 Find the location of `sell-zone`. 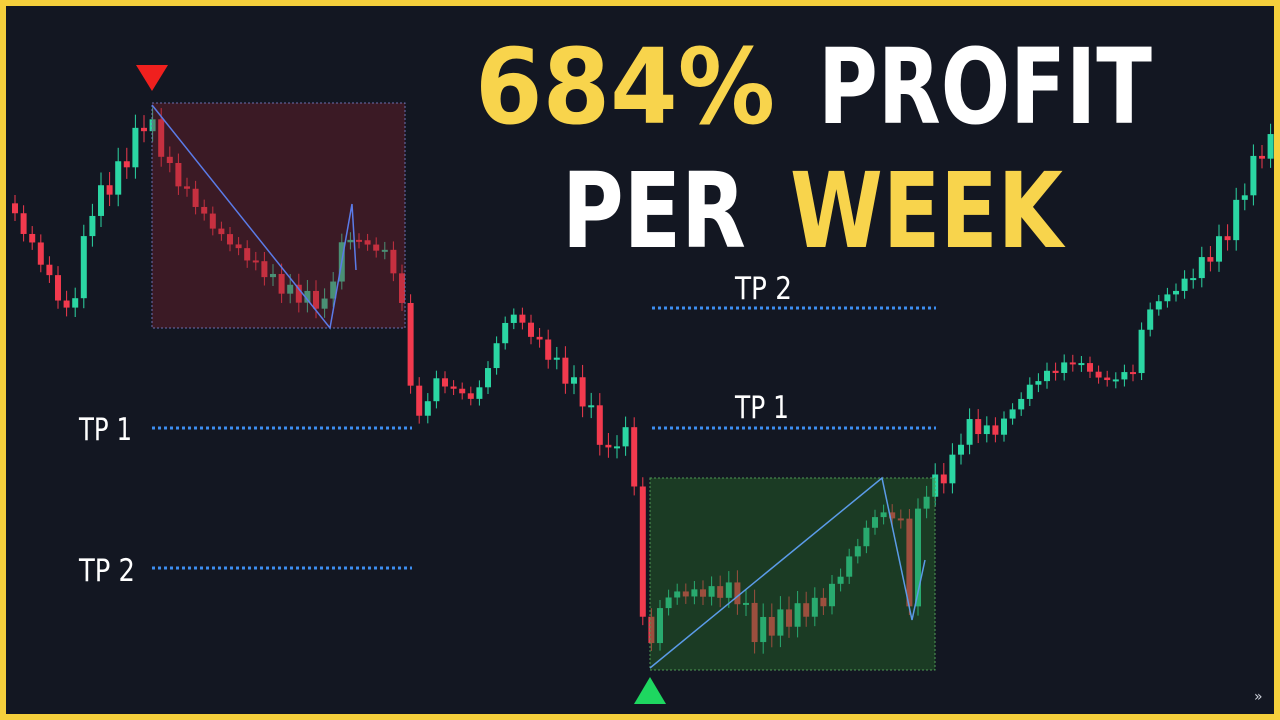

sell-zone is located at coordinates (278, 215).